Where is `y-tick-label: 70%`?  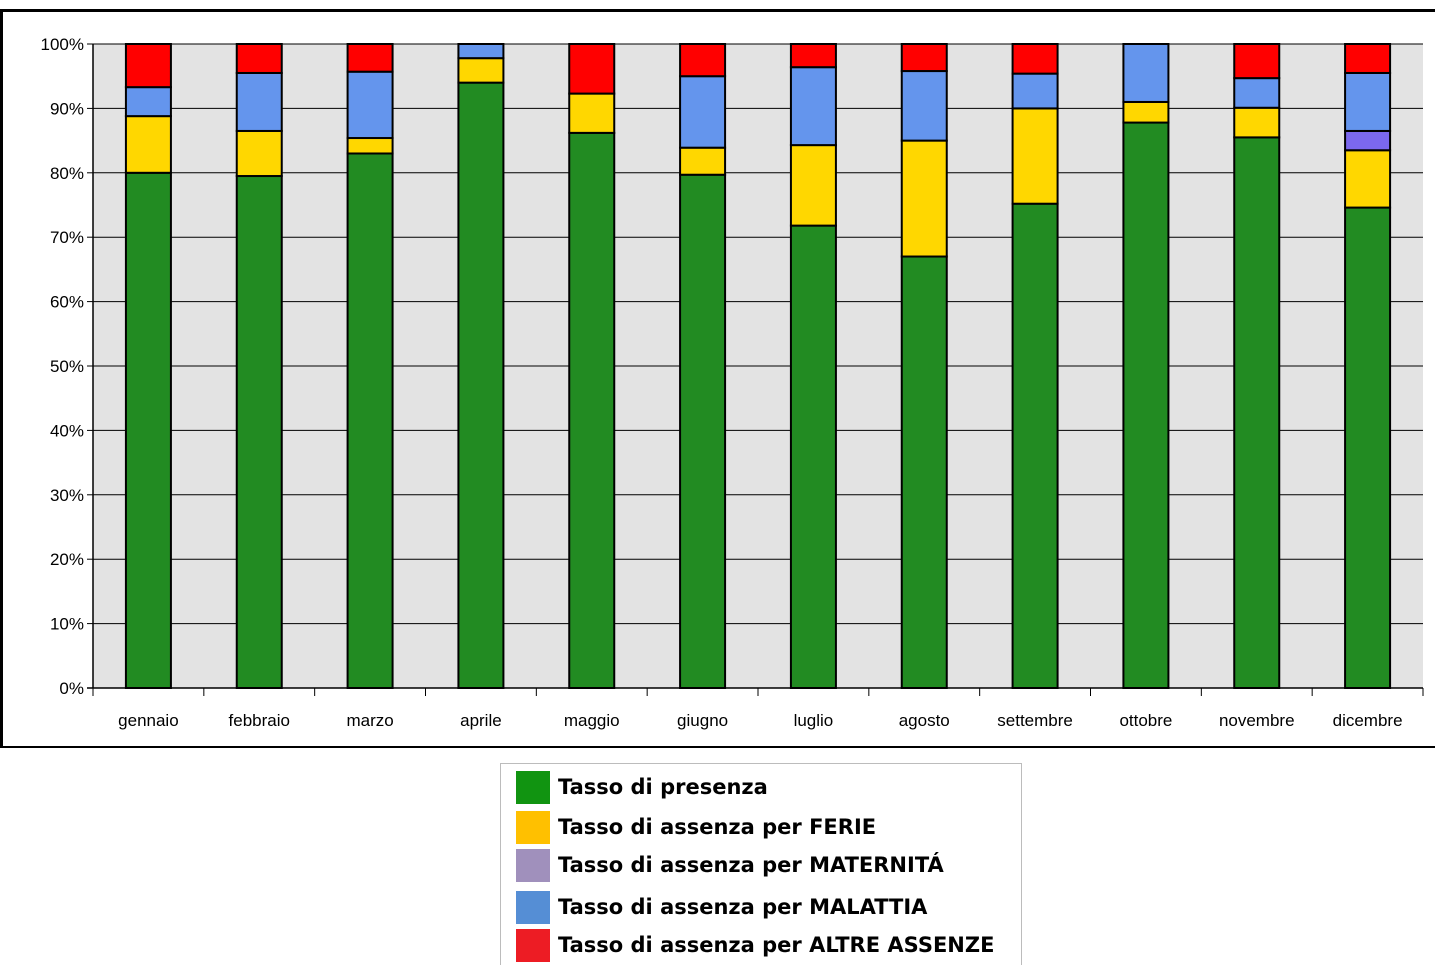 y-tick-label: 70% is located at coordinates (67, 237).